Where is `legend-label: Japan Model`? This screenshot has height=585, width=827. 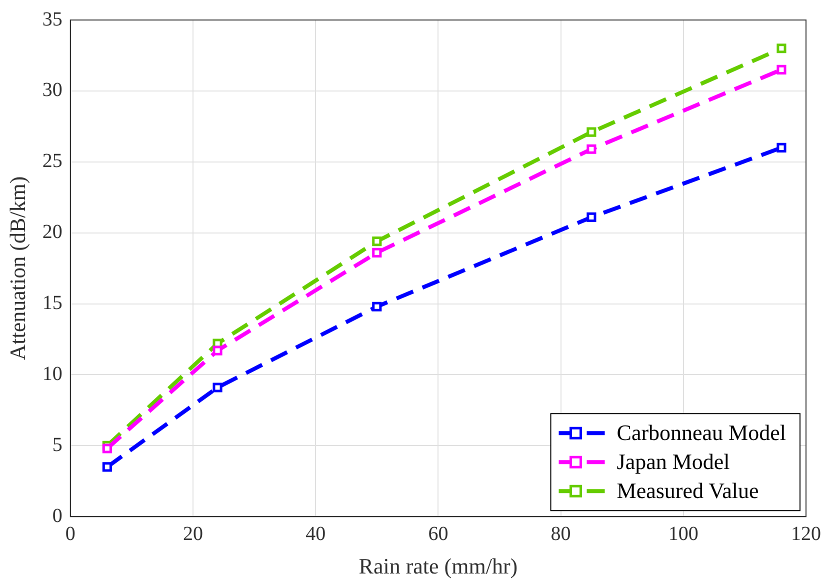 legend-label: Japan Model is located at coordinates (673, 461).